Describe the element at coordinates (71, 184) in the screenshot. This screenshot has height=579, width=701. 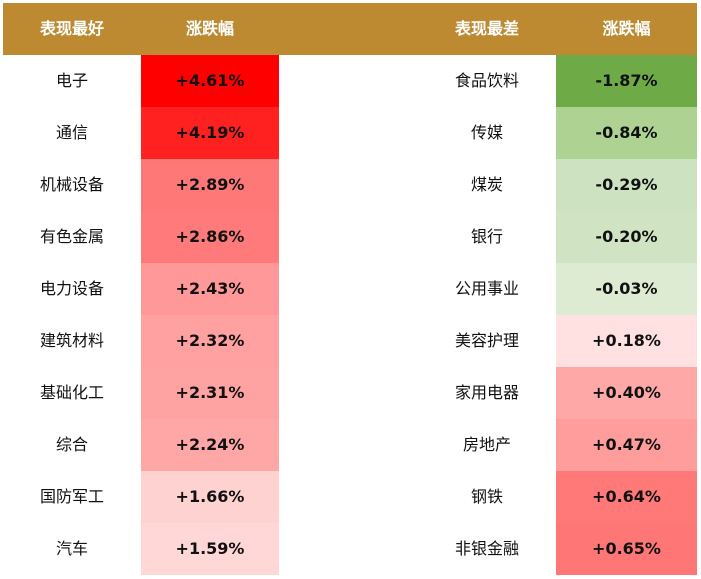
I see `best-sector-name: 机械设备` at that location.